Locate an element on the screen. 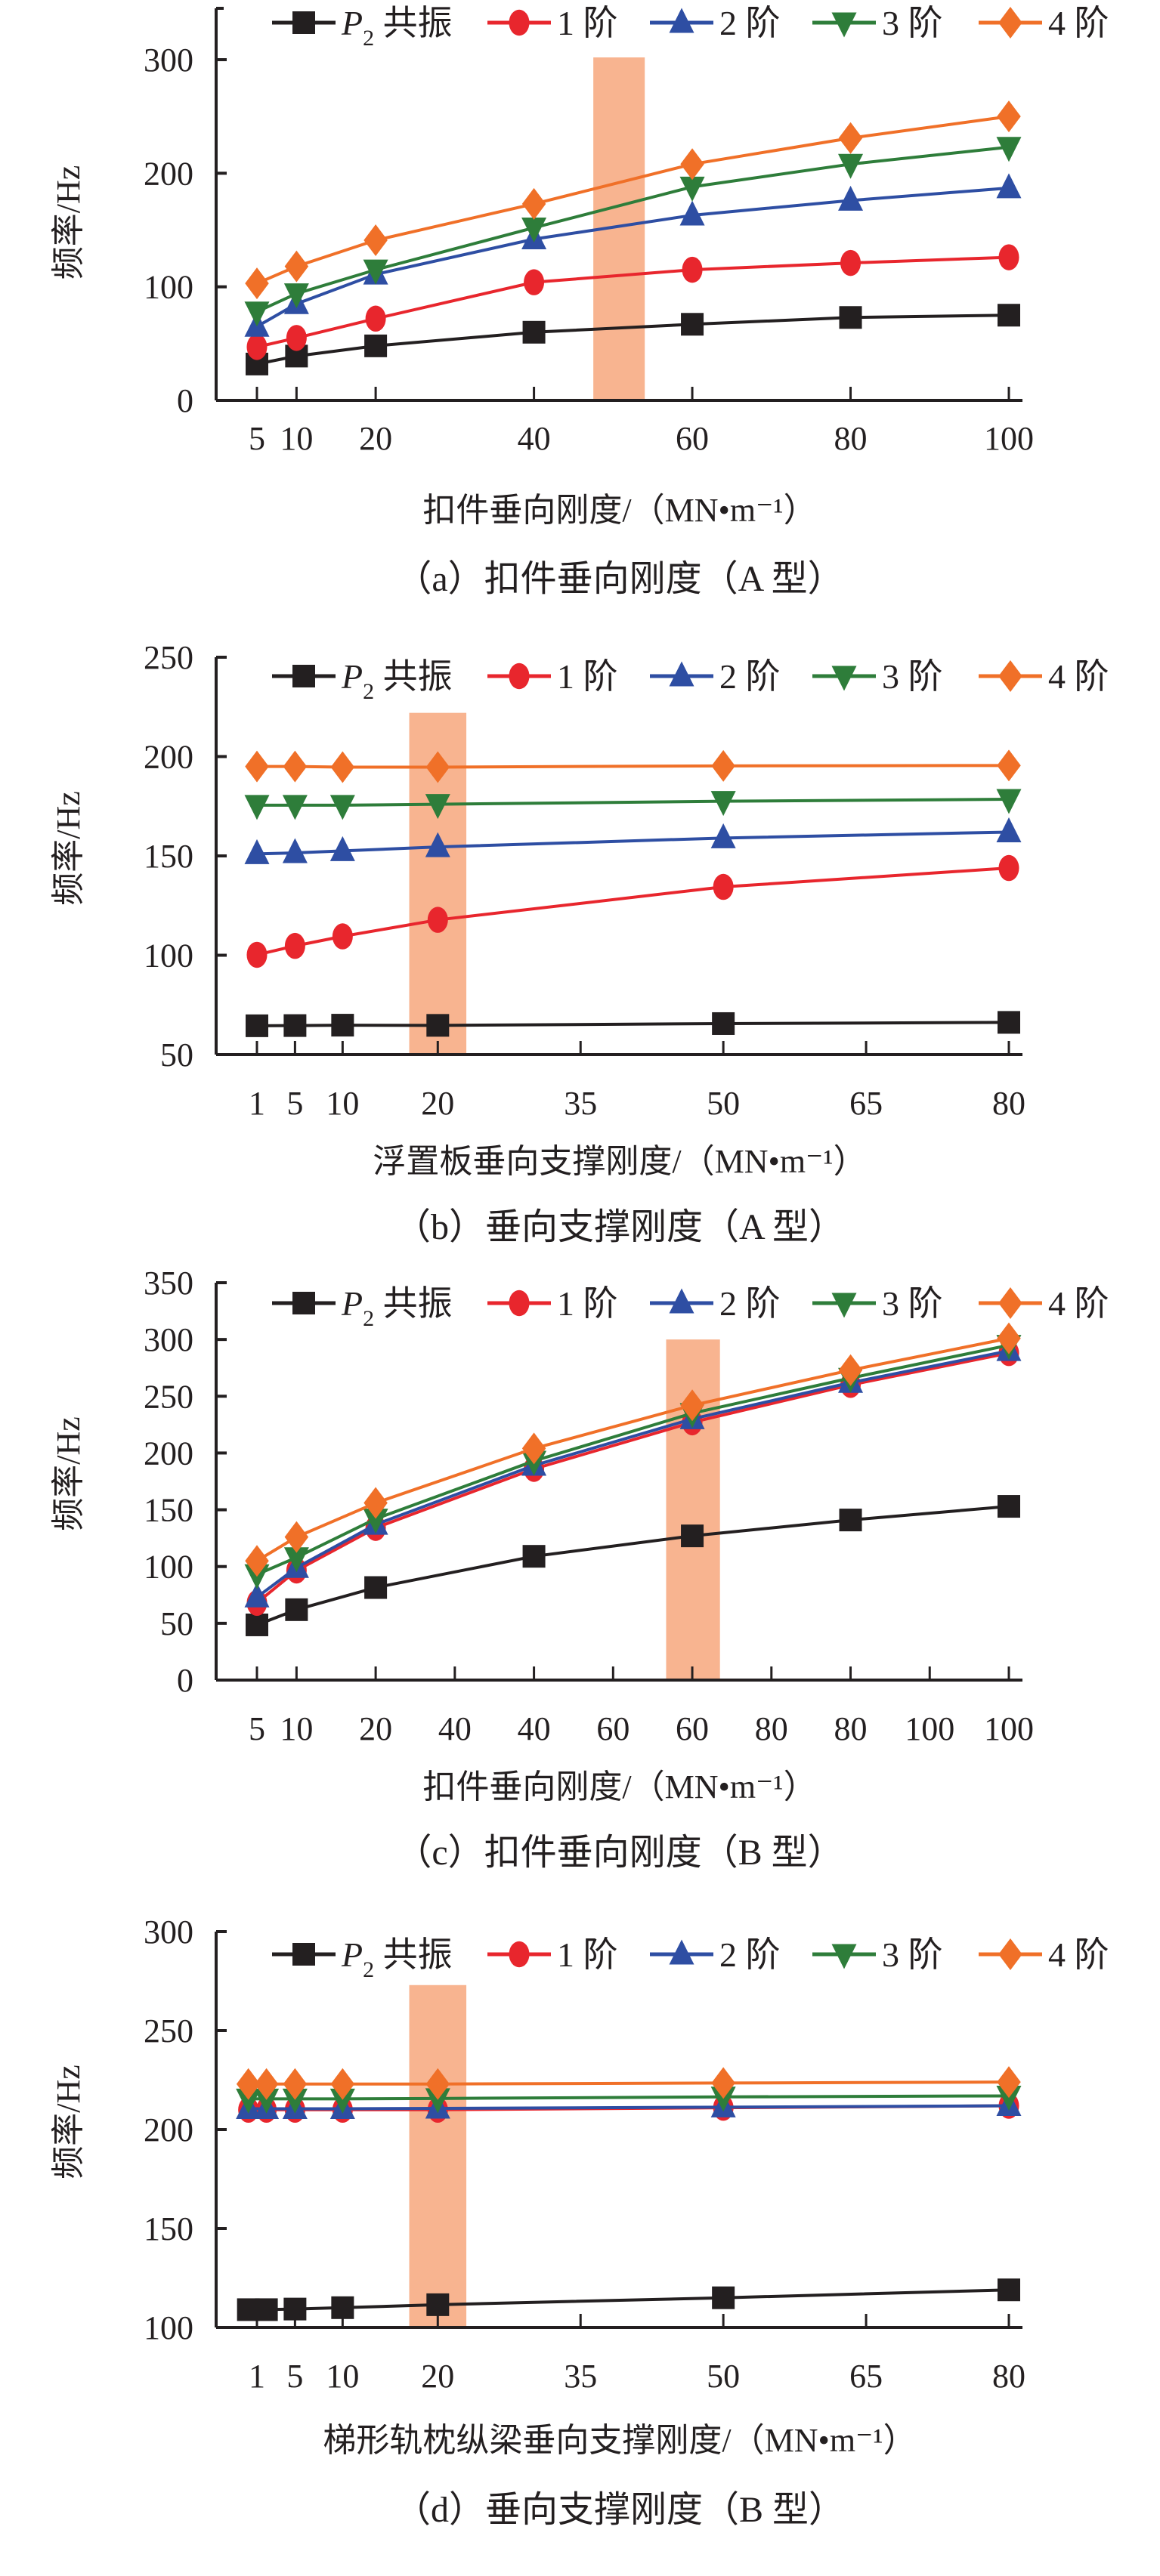 The height and width of the screenshot is (2576, 1160). x-tick-label: 40 is located at coordinates (534, 438).